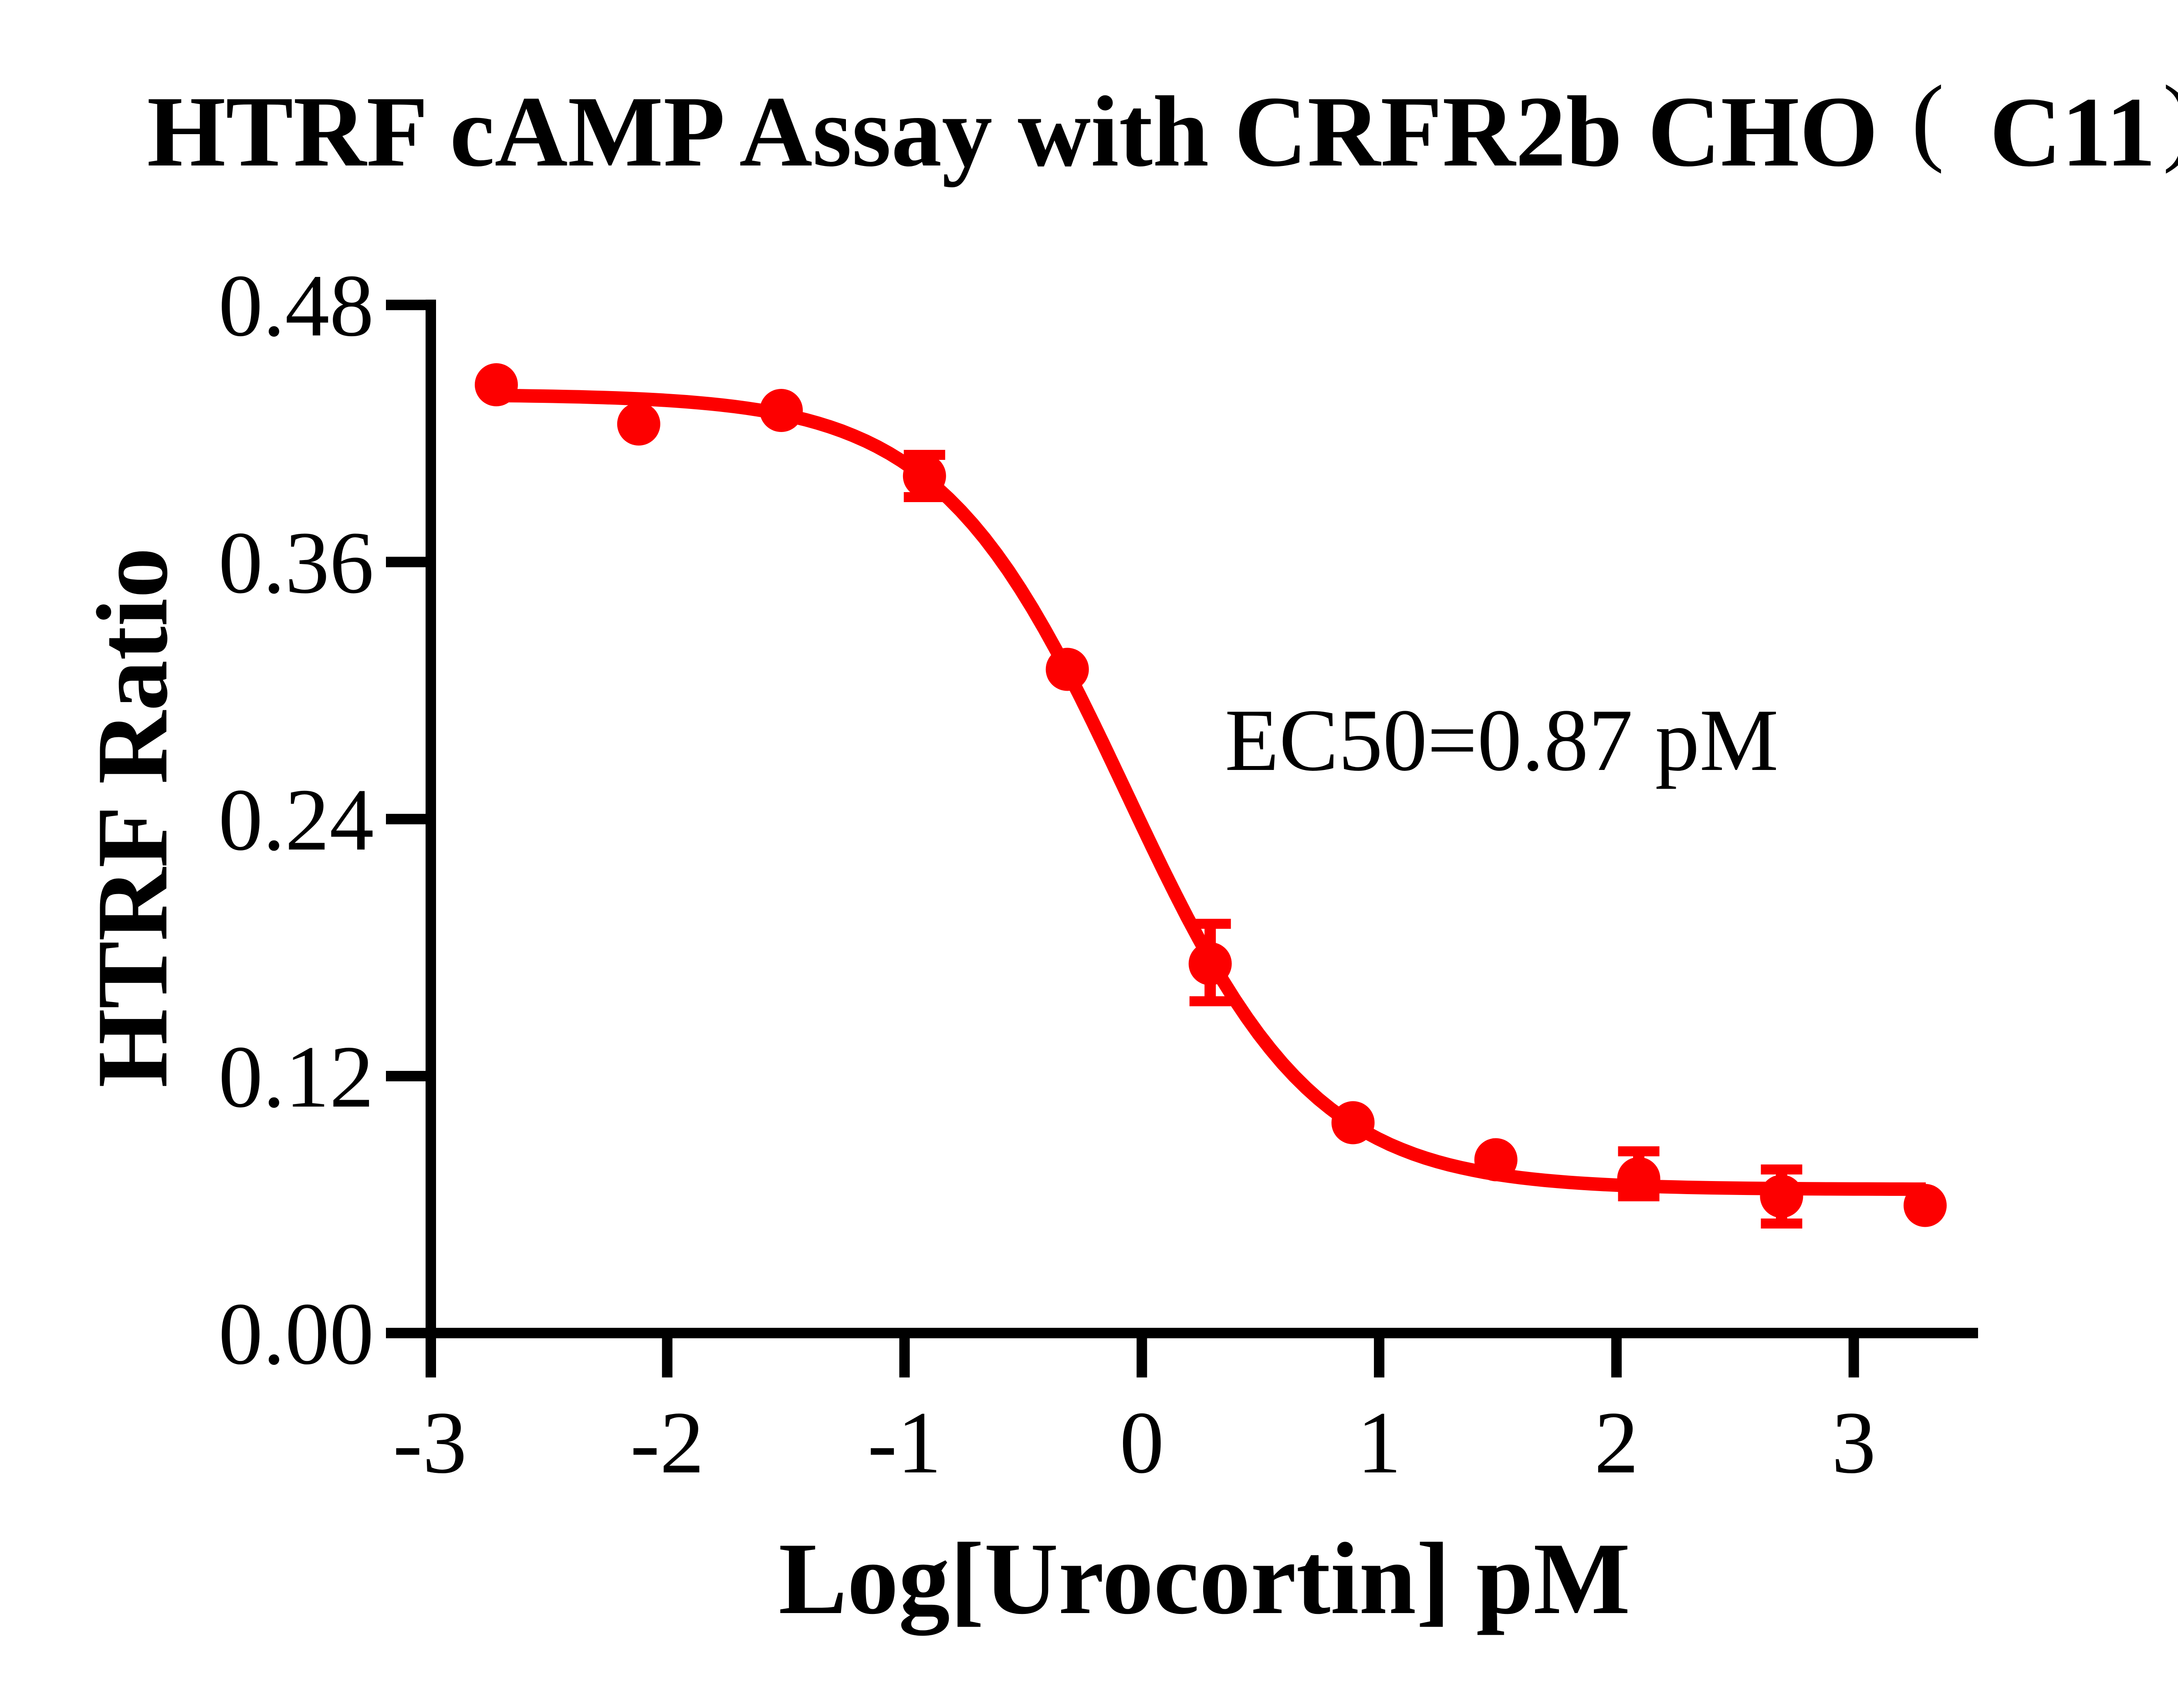  I want to click on svg-text: HTRF Ratio, so click(132, 817).